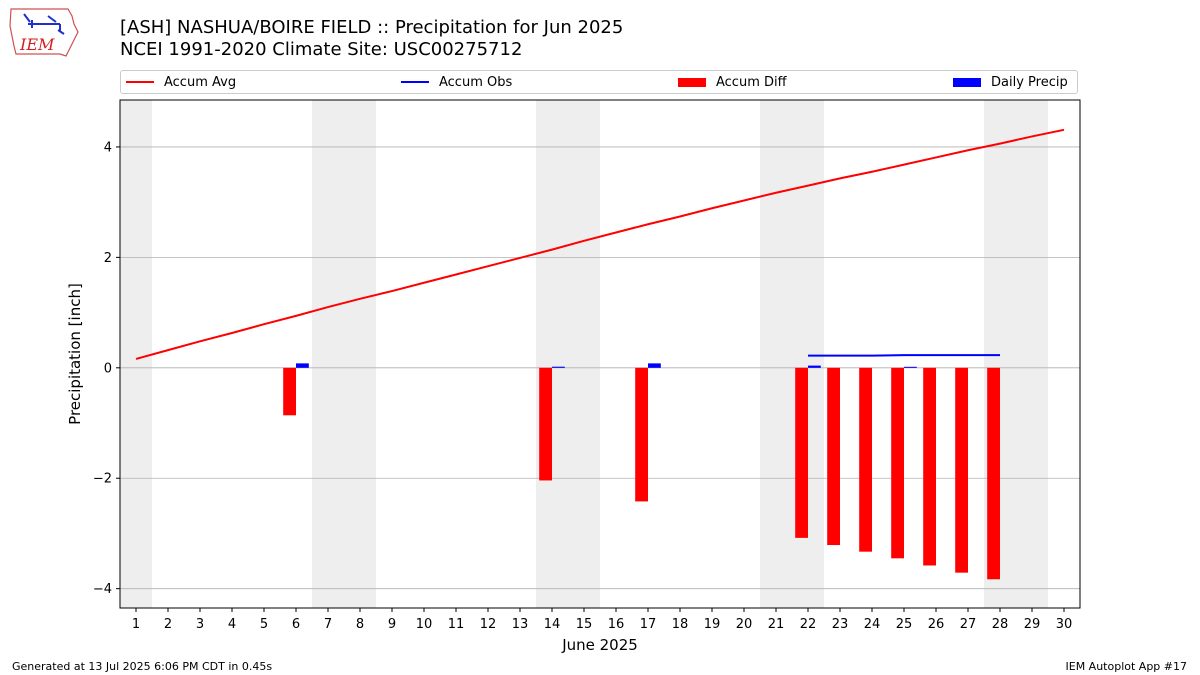 The image size is (1200, 675). Describe the element at coordinates (75, 354) in the screenshot. I see `y-axis-label: Precipitation [inch]` at that location.